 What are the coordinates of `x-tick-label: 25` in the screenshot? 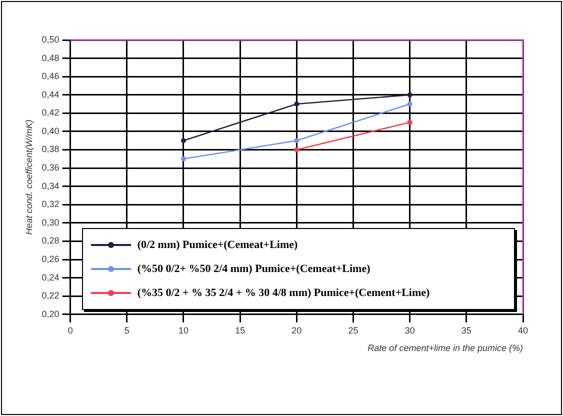 It's located at (353, 330).